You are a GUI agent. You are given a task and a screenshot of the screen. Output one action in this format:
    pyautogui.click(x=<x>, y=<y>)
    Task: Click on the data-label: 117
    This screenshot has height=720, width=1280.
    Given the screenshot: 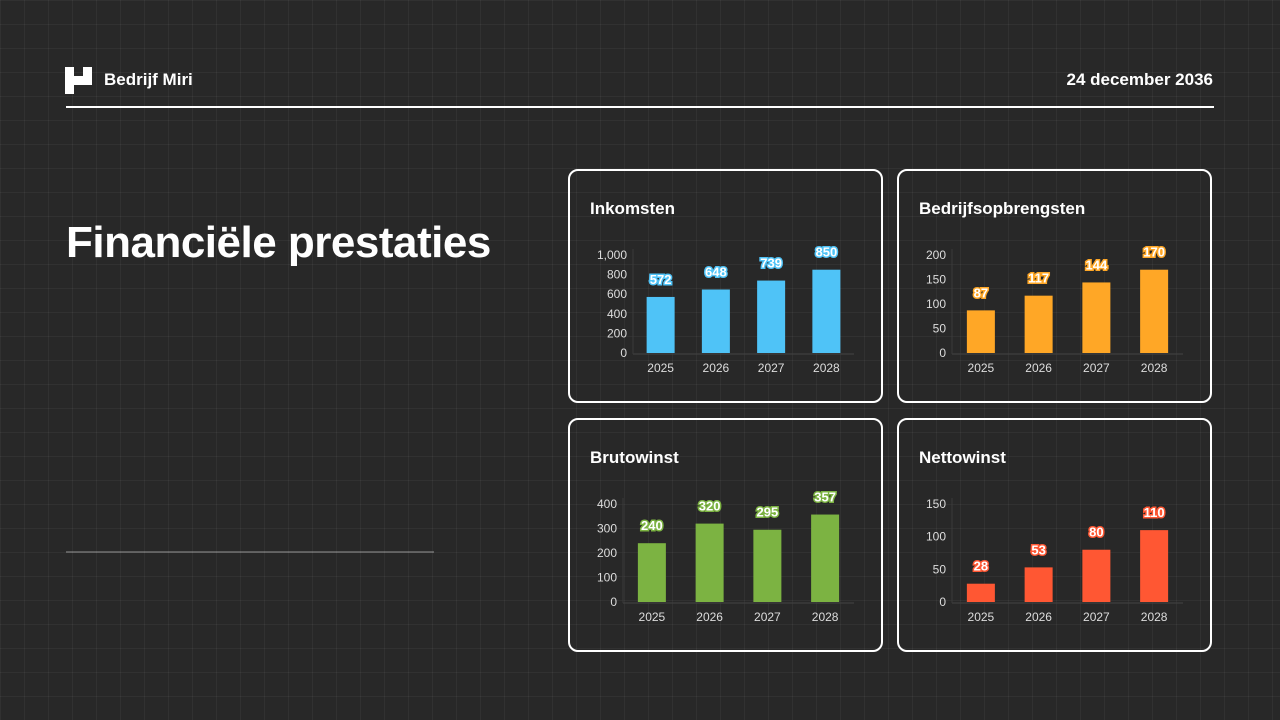 What is the action you would take?
    pyautogui.click(x=1038, y=278)
    